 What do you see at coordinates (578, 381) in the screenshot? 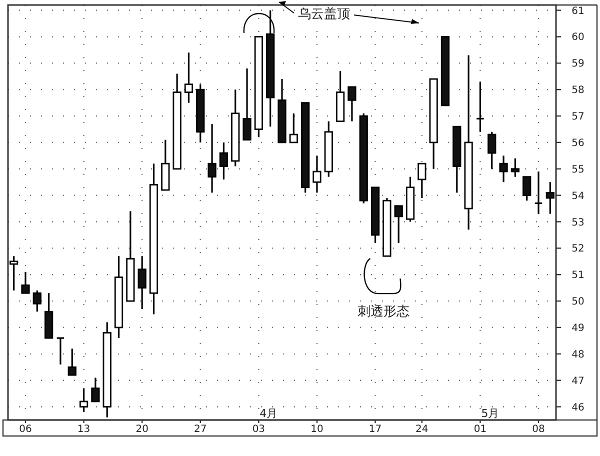
I see `y-tick-label: 47` at bounding box center [578, 381].